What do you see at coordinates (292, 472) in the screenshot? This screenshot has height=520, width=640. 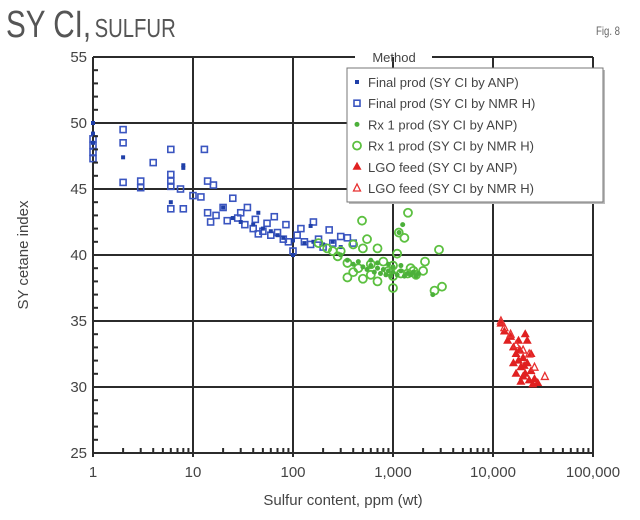 I see `x-tick-label: 100` at bounding box center [292, 472].